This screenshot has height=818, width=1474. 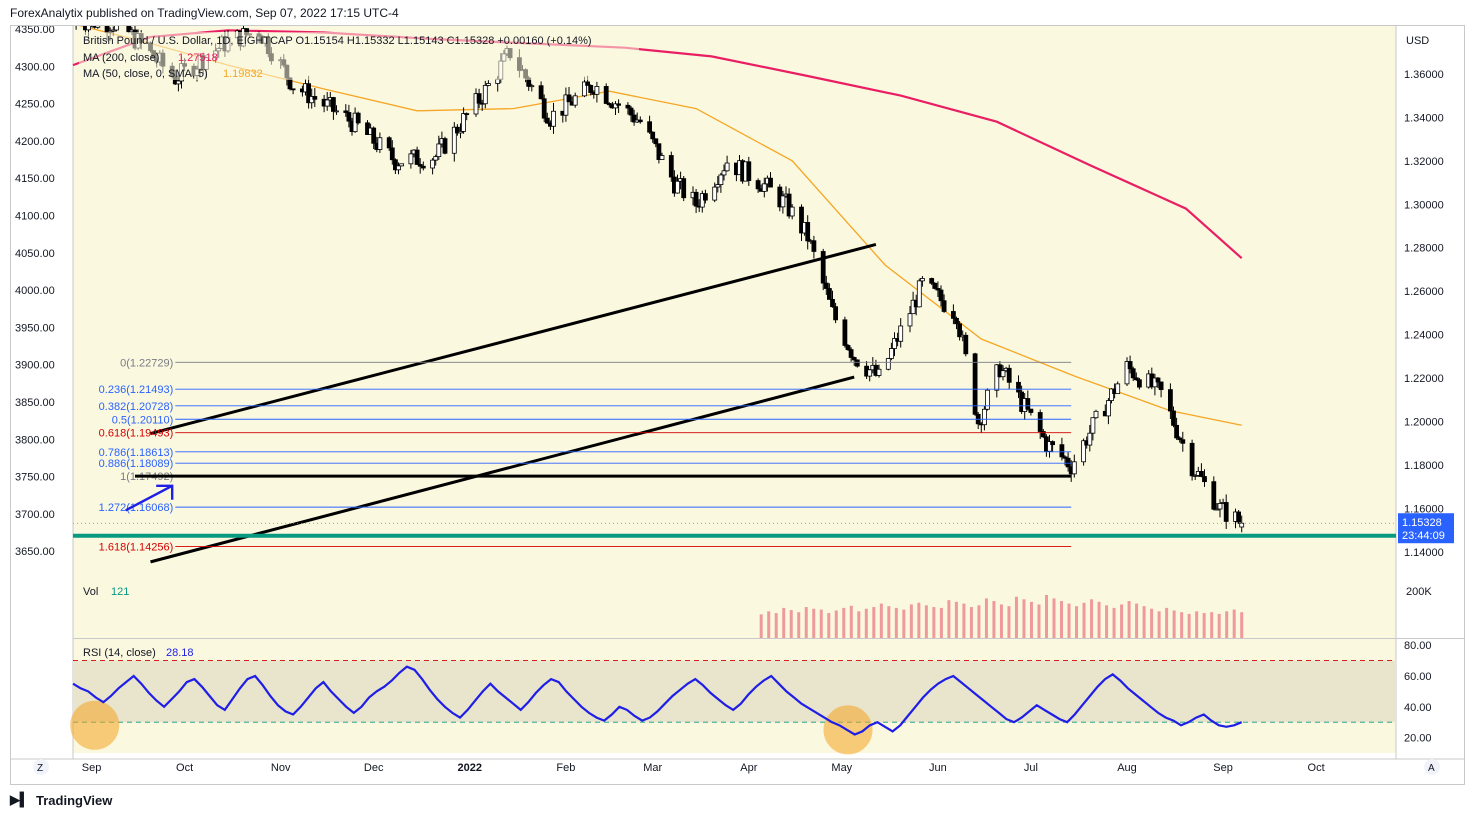 What do you see at coordinates (35, 440) in the screenshot?
I see `left-axis-tick: 3800.00` at bounding box center [35, 440].